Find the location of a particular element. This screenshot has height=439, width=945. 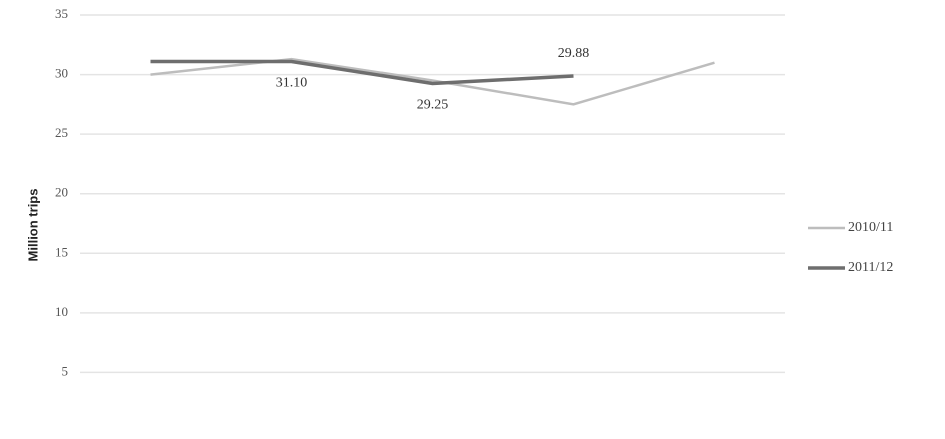

y-tick-label: 15 is located at coordinates (61, 251).